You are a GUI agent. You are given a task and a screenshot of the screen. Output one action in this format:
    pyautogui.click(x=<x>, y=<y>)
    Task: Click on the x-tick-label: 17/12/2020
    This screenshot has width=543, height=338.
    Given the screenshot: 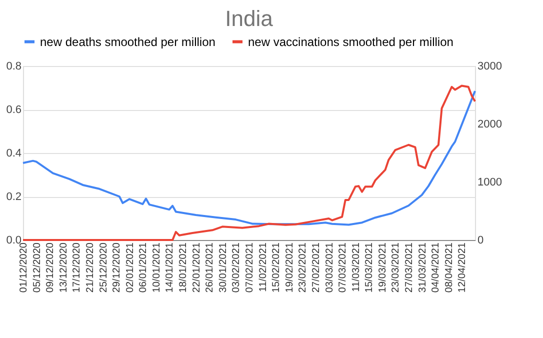 What is the action you would take?
    pyautogui.click(x=77, y=267)
    